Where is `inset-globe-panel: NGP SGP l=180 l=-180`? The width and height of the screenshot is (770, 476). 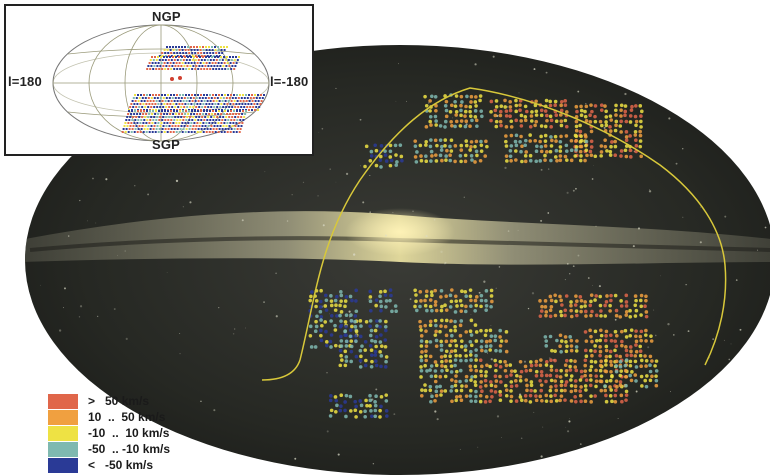 inset-globe-panel: NGP SGP l=180 l=-180 is located at coordinates (159, 80).